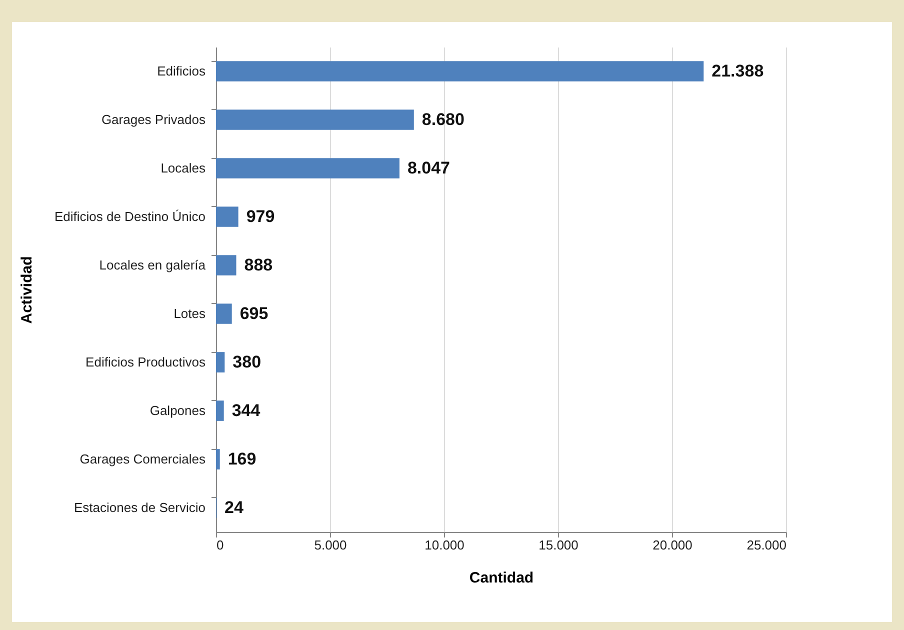 Image resolution: width=904 pixels, height=630 pixels. Describe the element at coordinates (140, 507) in the screenshot. I see `y-tick-label: Estaciones de Servicio` at that location.